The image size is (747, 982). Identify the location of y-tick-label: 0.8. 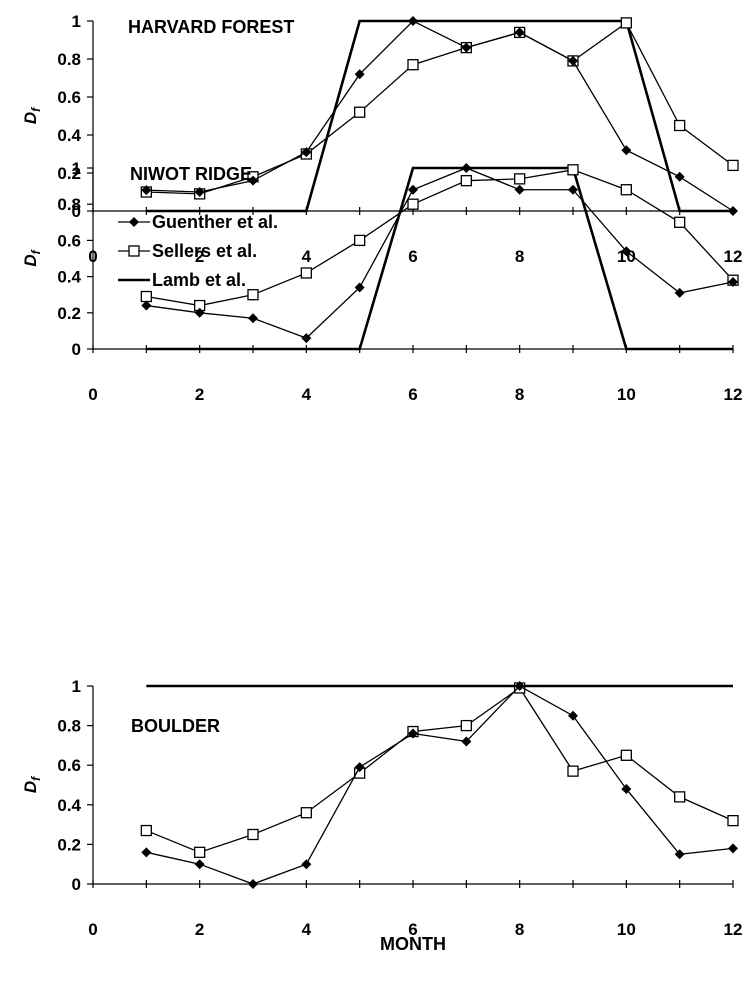
(69, 59).